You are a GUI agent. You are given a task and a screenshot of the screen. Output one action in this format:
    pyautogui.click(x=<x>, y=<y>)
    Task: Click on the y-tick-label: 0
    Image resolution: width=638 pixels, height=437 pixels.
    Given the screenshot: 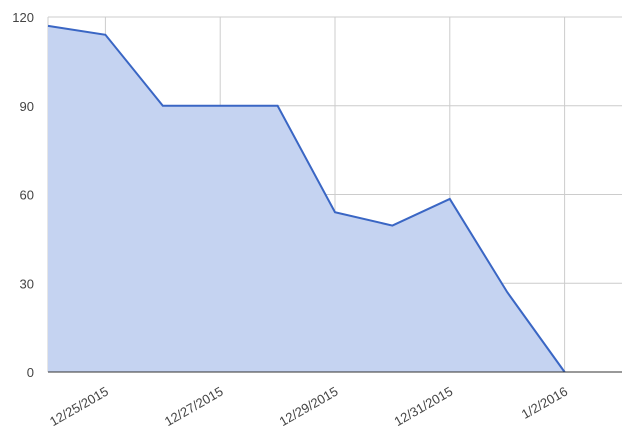 What is the action you would take?
    pyautogui.click(x=30, y=372)
    